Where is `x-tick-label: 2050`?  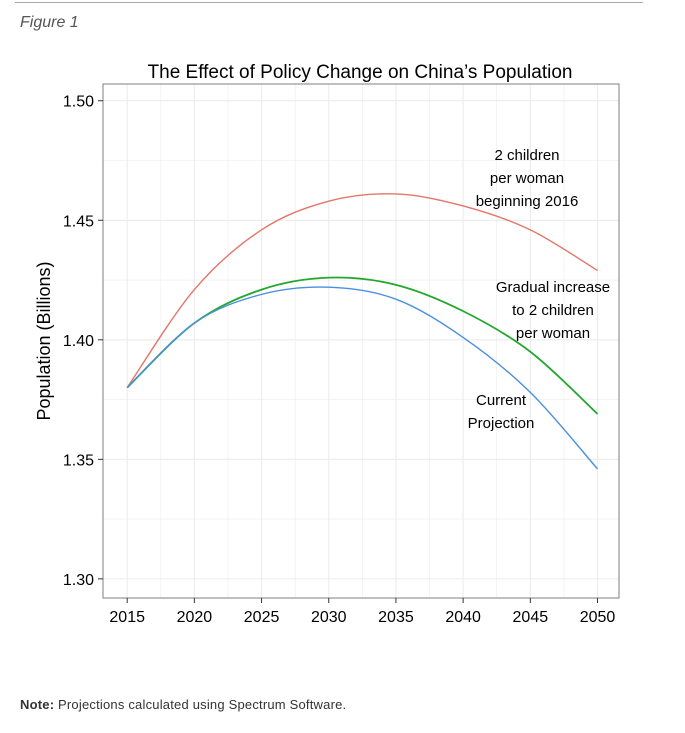
x-tick-label: 2050 is located at coordinates (598, 617).